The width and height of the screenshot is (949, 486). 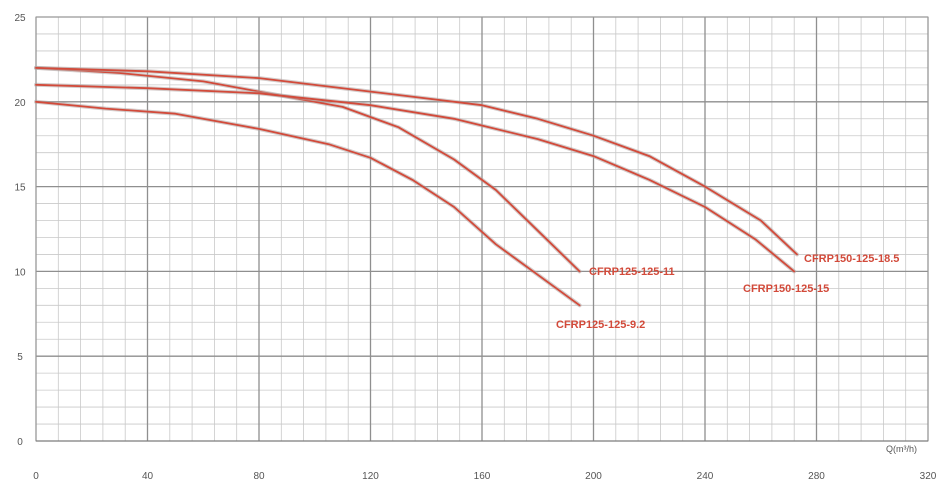 What do you see at coordinates (901, 449) in the screenshot?
I see `x-axis-unit-label: Q(m³/h)` at bounding box center [901, 449].